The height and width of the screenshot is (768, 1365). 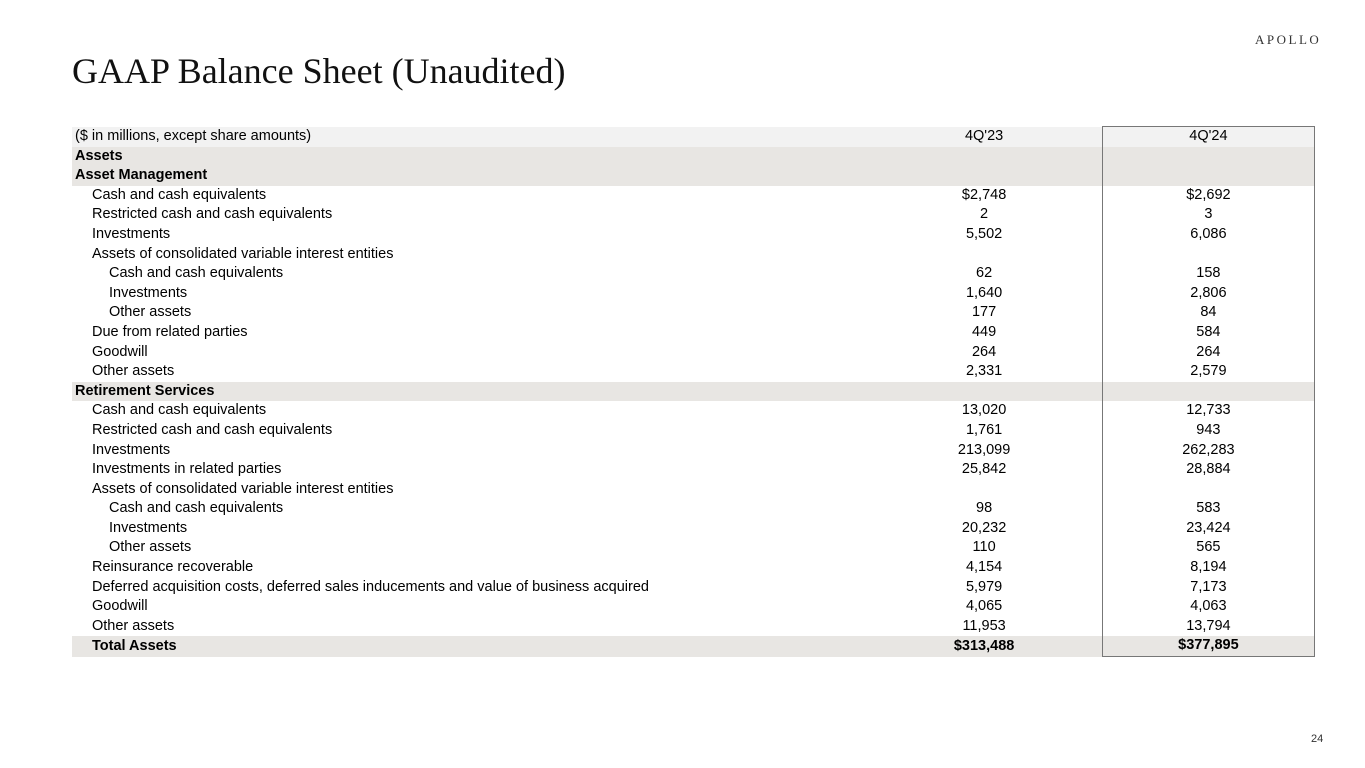 What do you see at coordinates (984, 508) in the screenshot?
I see `value-4q23: 98` at bounding box center [984, 508].